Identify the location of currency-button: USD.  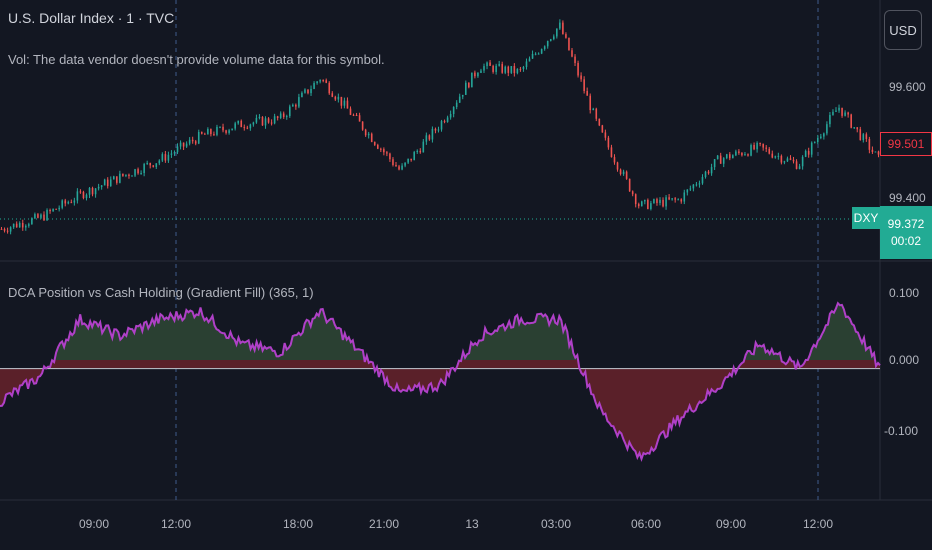
(903, 30).